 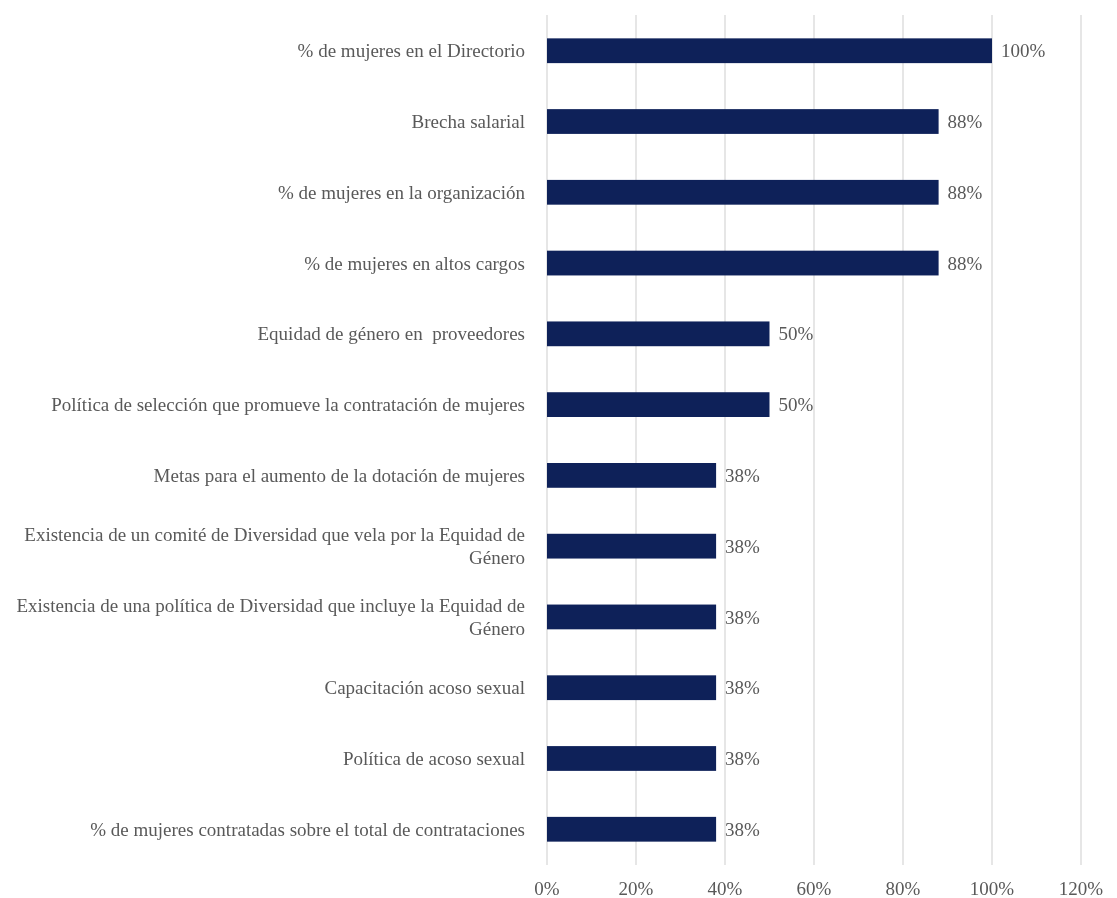 What do you see at coordinates (339, 476) in the screenshot?
I see `y-tick-label: Metas para el aumento de la dotación de mujeres` at bounding box center [339, 476].